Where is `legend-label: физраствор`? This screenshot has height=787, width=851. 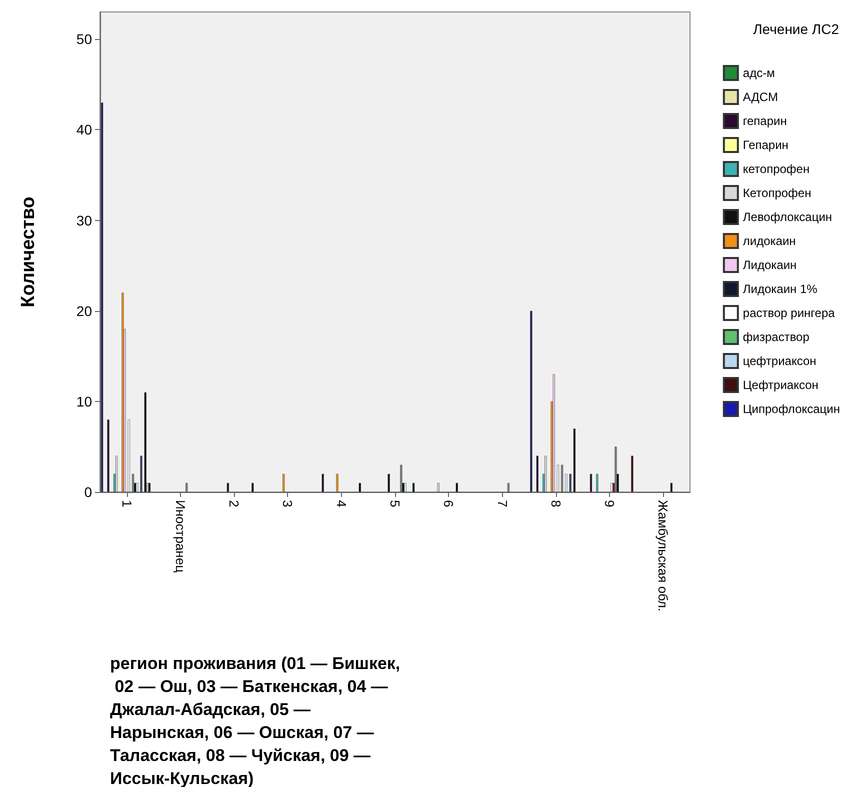
legend-label: физраствор is located at coordinates (776, 337).